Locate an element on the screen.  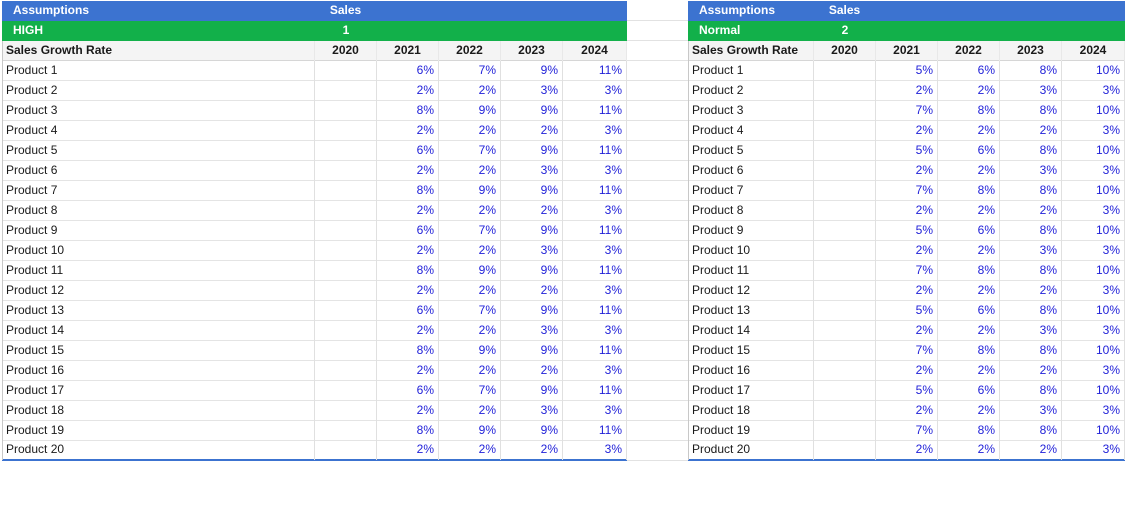
product-name-cell: Product 1 is located at coordinates (158, 70).